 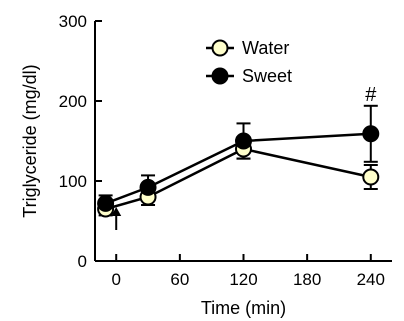 I want to click on water-point, so click(x=371, y=177).